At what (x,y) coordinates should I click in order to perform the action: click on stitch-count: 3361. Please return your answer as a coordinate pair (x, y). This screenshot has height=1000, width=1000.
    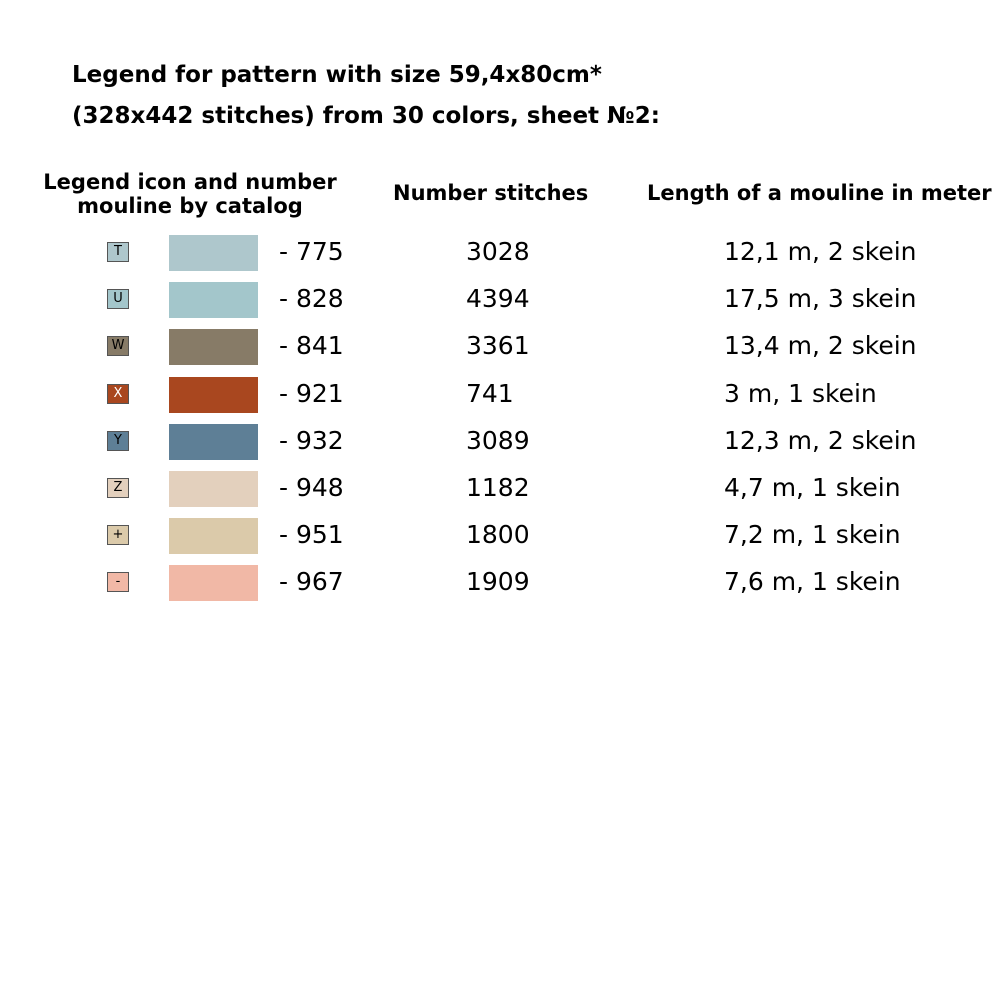
    Looking at the image, I should click on (498, 346).